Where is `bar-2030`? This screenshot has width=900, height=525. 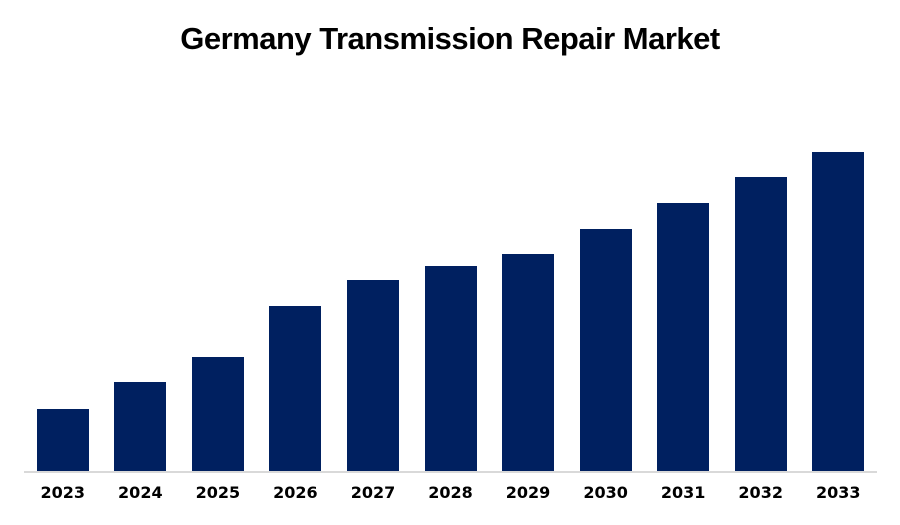 bar-2030 is located at coordinates (605, 349).